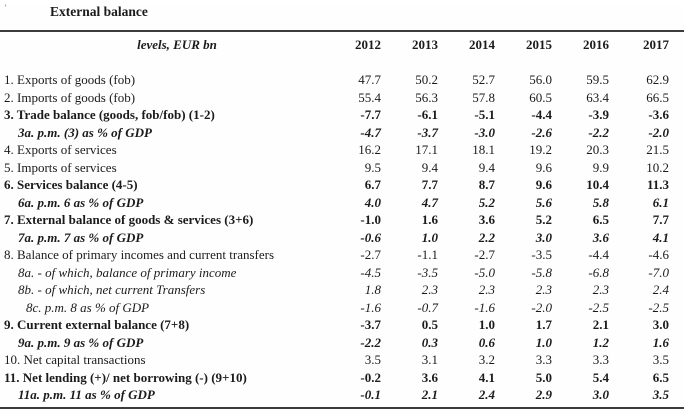 Image resolution: width=684 pixels, height=415 pixels. I want to click on value-cell: -3.5, so click(427, 272).